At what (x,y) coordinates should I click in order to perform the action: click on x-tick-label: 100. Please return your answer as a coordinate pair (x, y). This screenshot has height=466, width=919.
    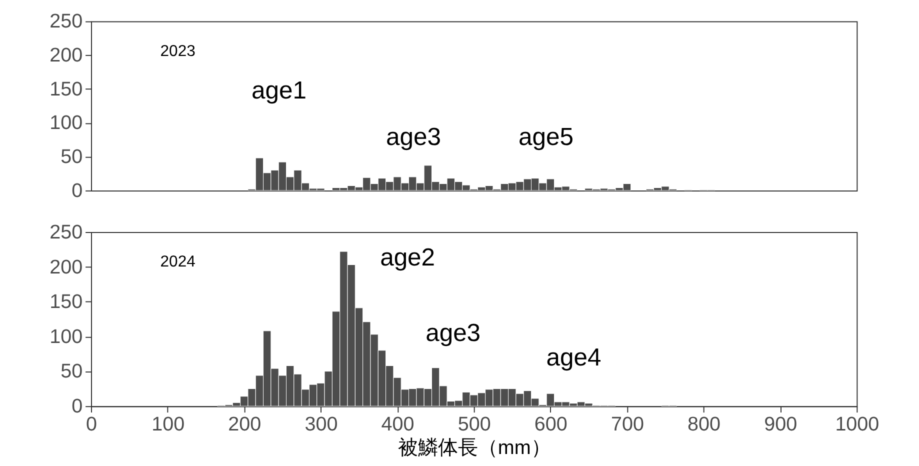
    Looking at the image, I should click on (168, 424).